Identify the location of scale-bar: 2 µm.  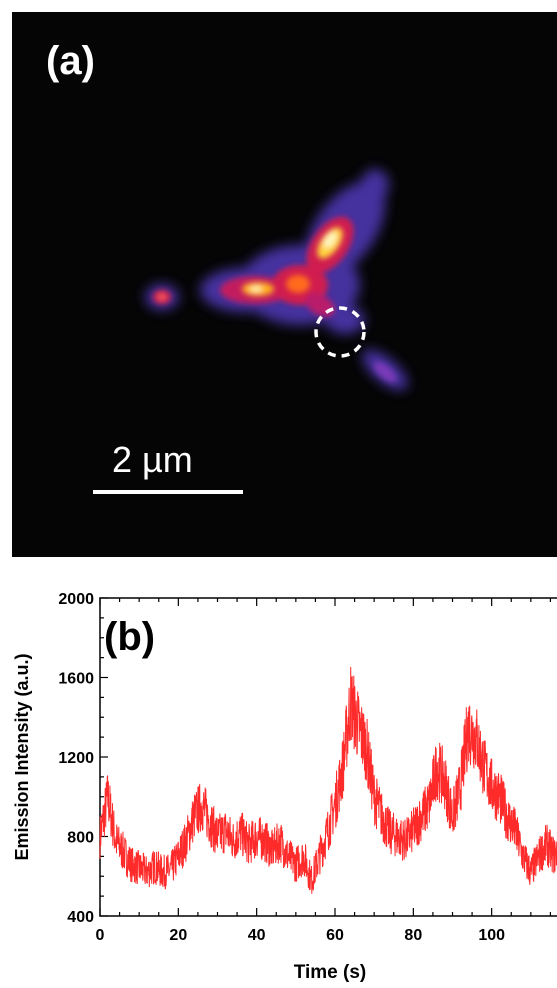
(168, 466).